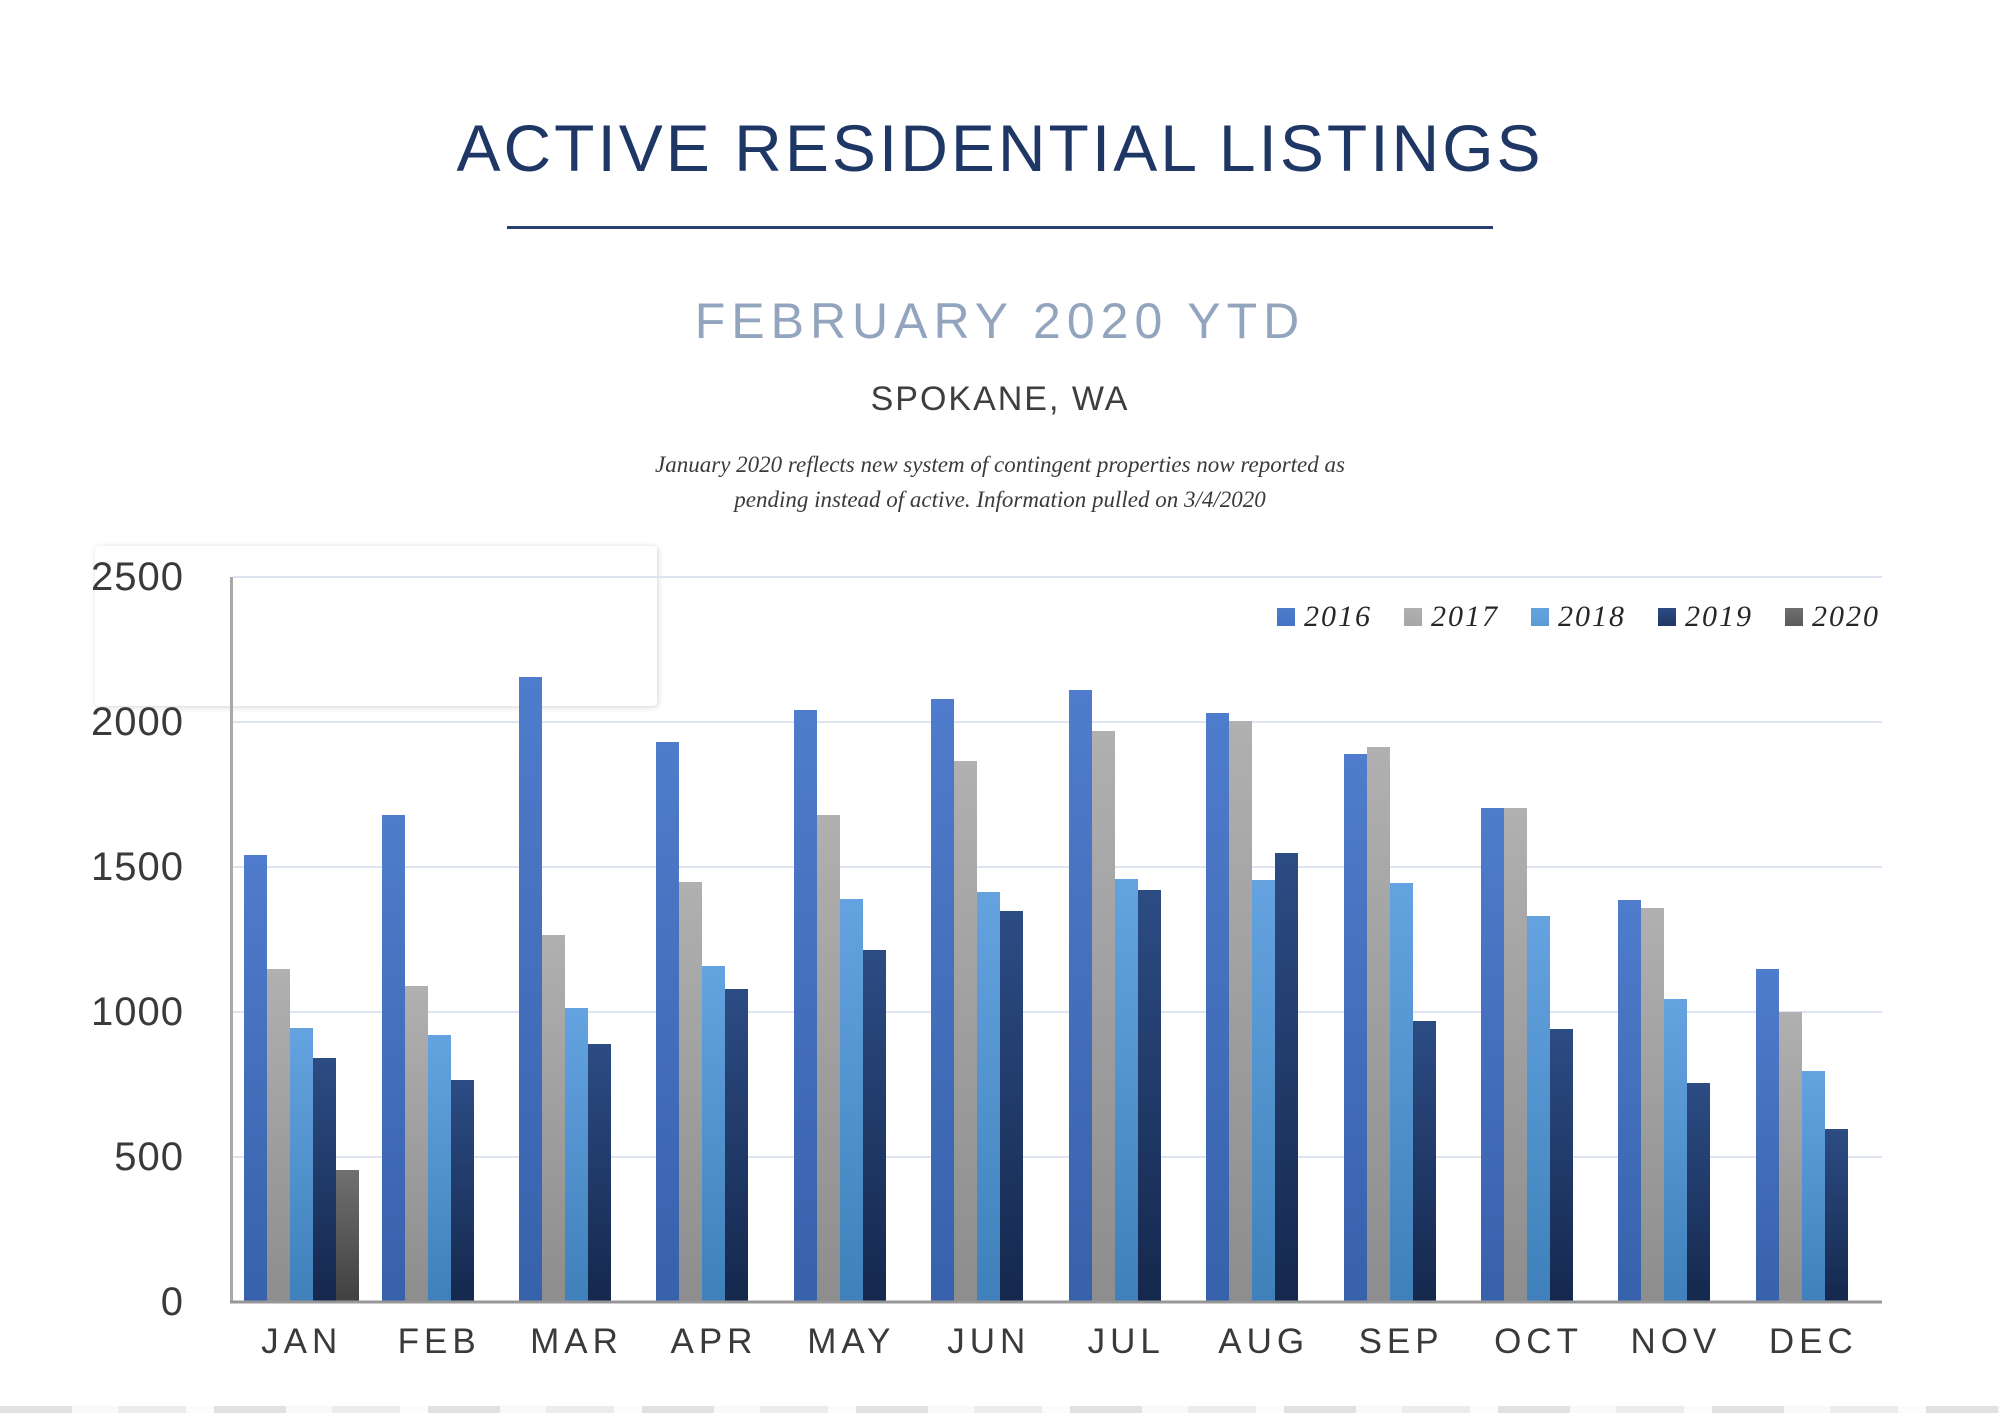 Image resolution: width=2000 pixels, height=1413 pixels. Describe the element at coordinates (1859, 939) in the screenshot. I see `bar-slot-2020-dec` at that location.